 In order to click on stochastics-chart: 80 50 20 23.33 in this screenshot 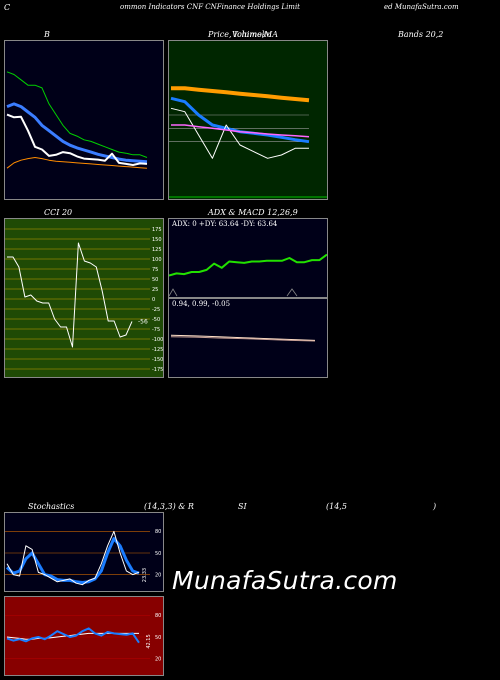, I will do `click(84, 552)`.